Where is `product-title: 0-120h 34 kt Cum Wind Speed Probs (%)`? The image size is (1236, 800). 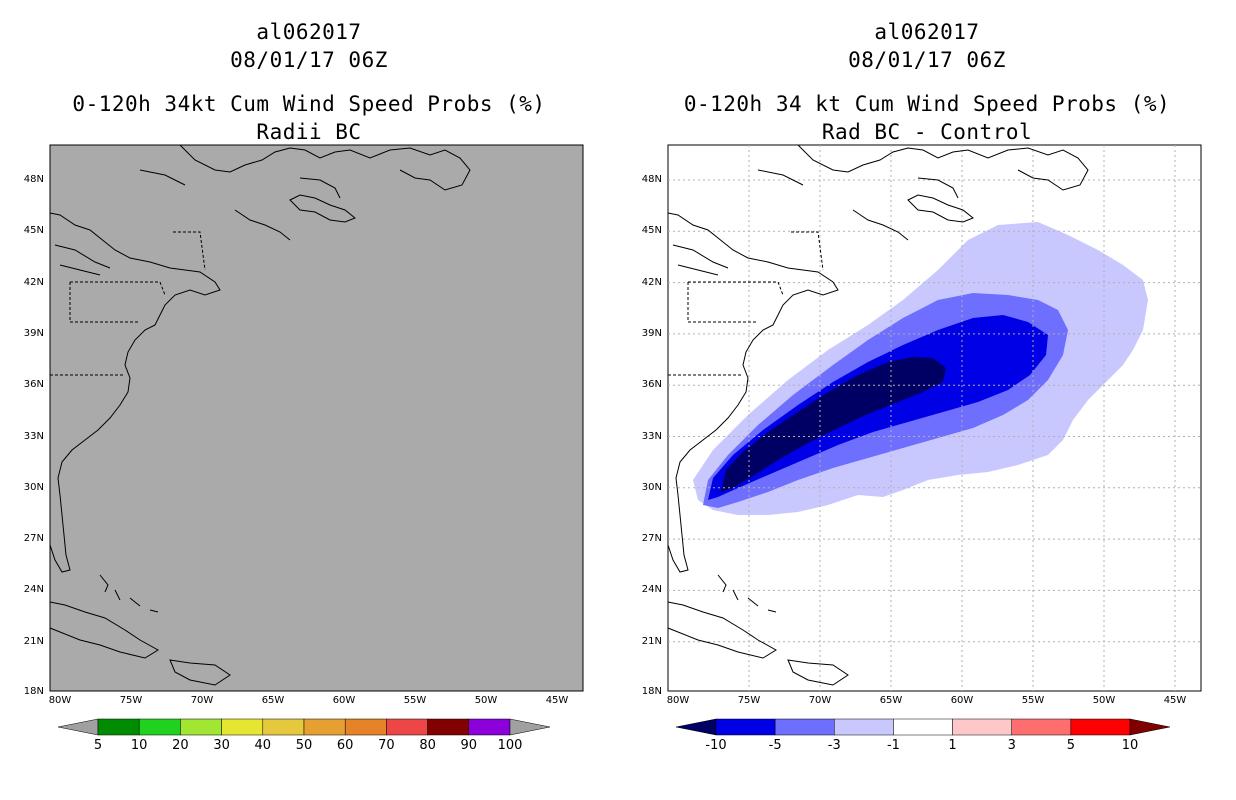 product-title: 0-120h 34 kt Cum Wind Speed Probs (%) is located at coordinates (927, 104).